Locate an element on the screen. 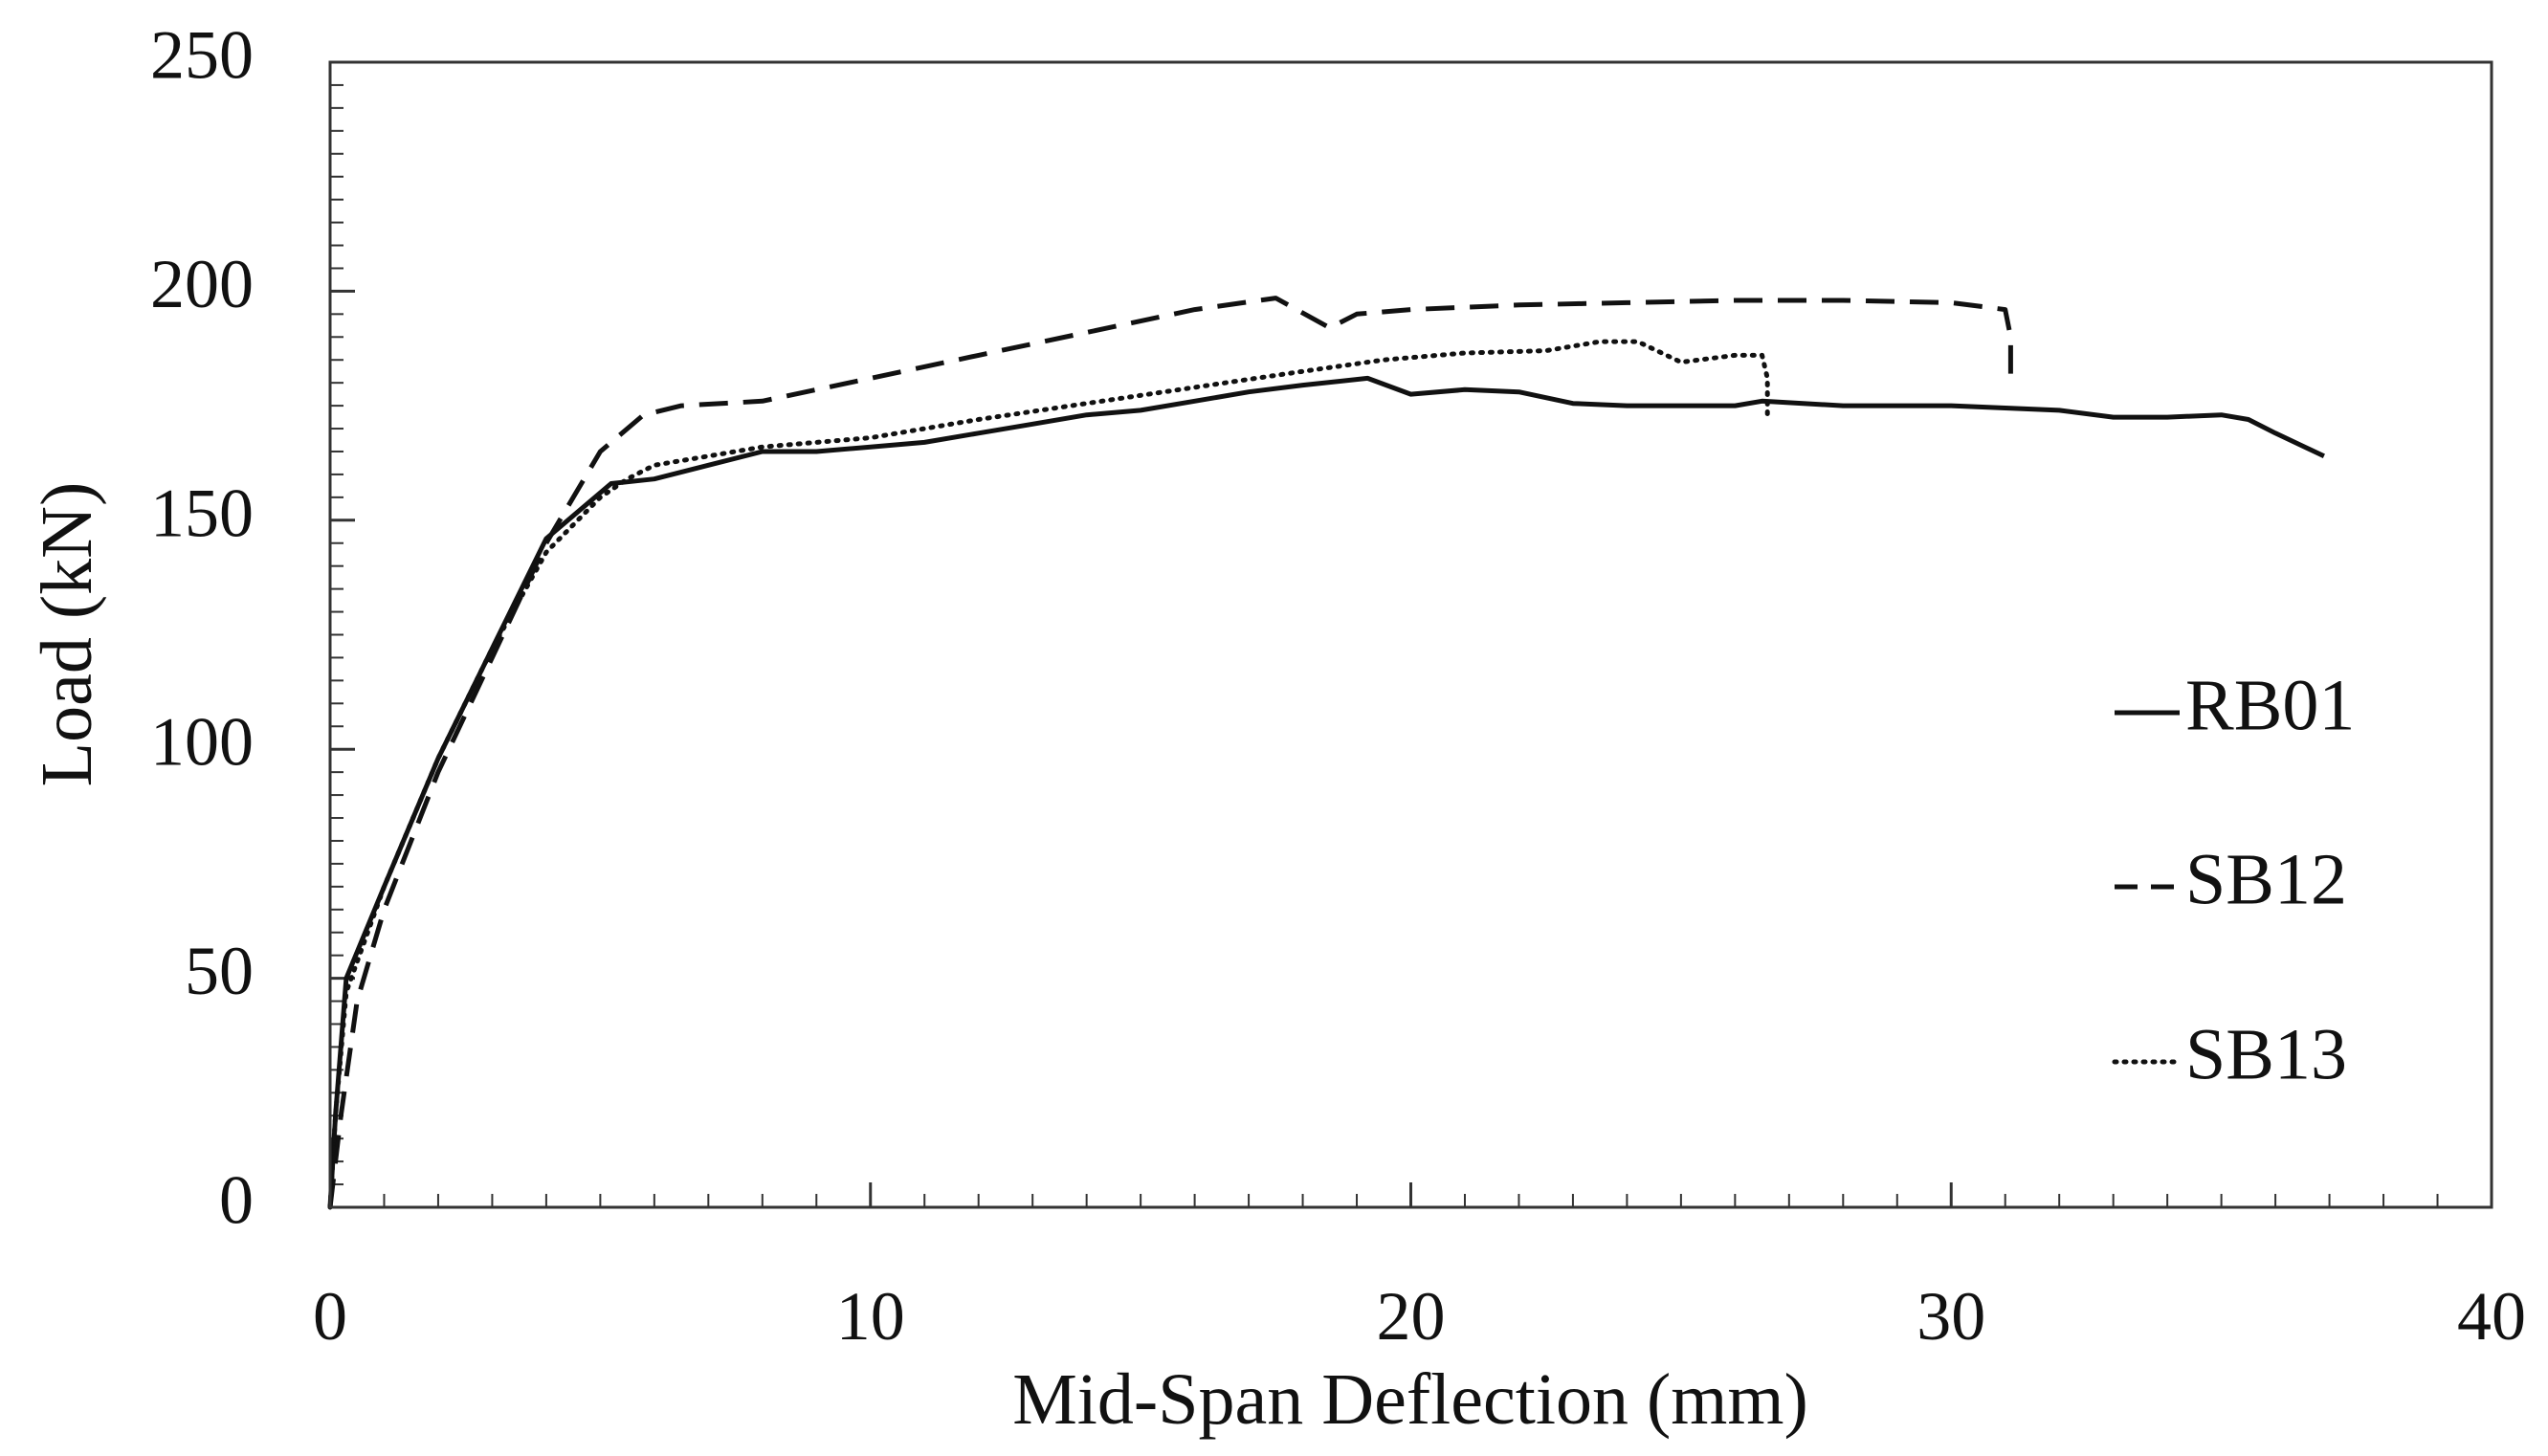  y-tick-label-250: 250 is located at coordinates (202, 56).